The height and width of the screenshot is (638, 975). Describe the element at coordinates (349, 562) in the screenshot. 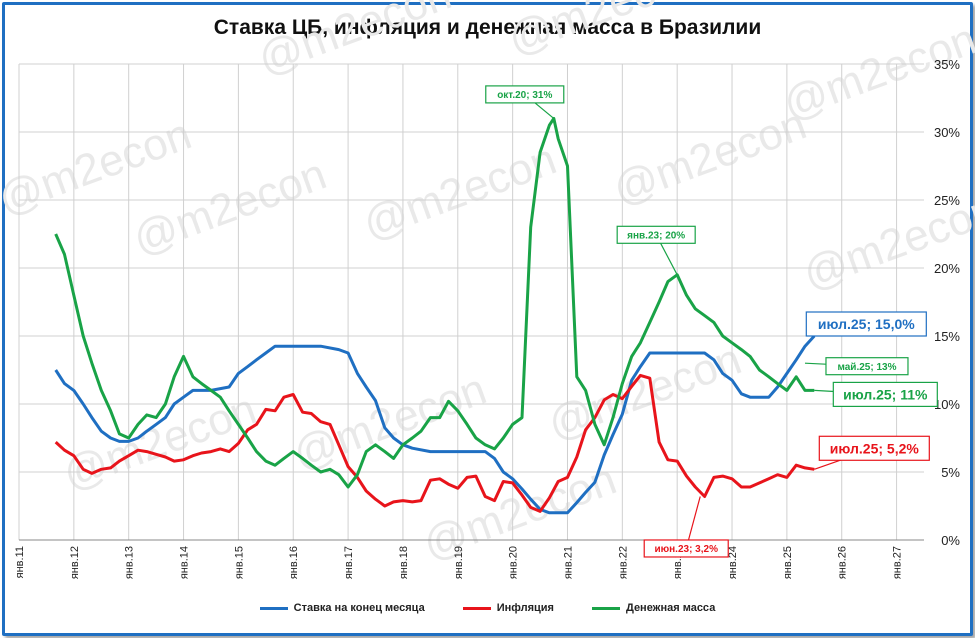

I see `x-tick-label: янв.17` at that location.